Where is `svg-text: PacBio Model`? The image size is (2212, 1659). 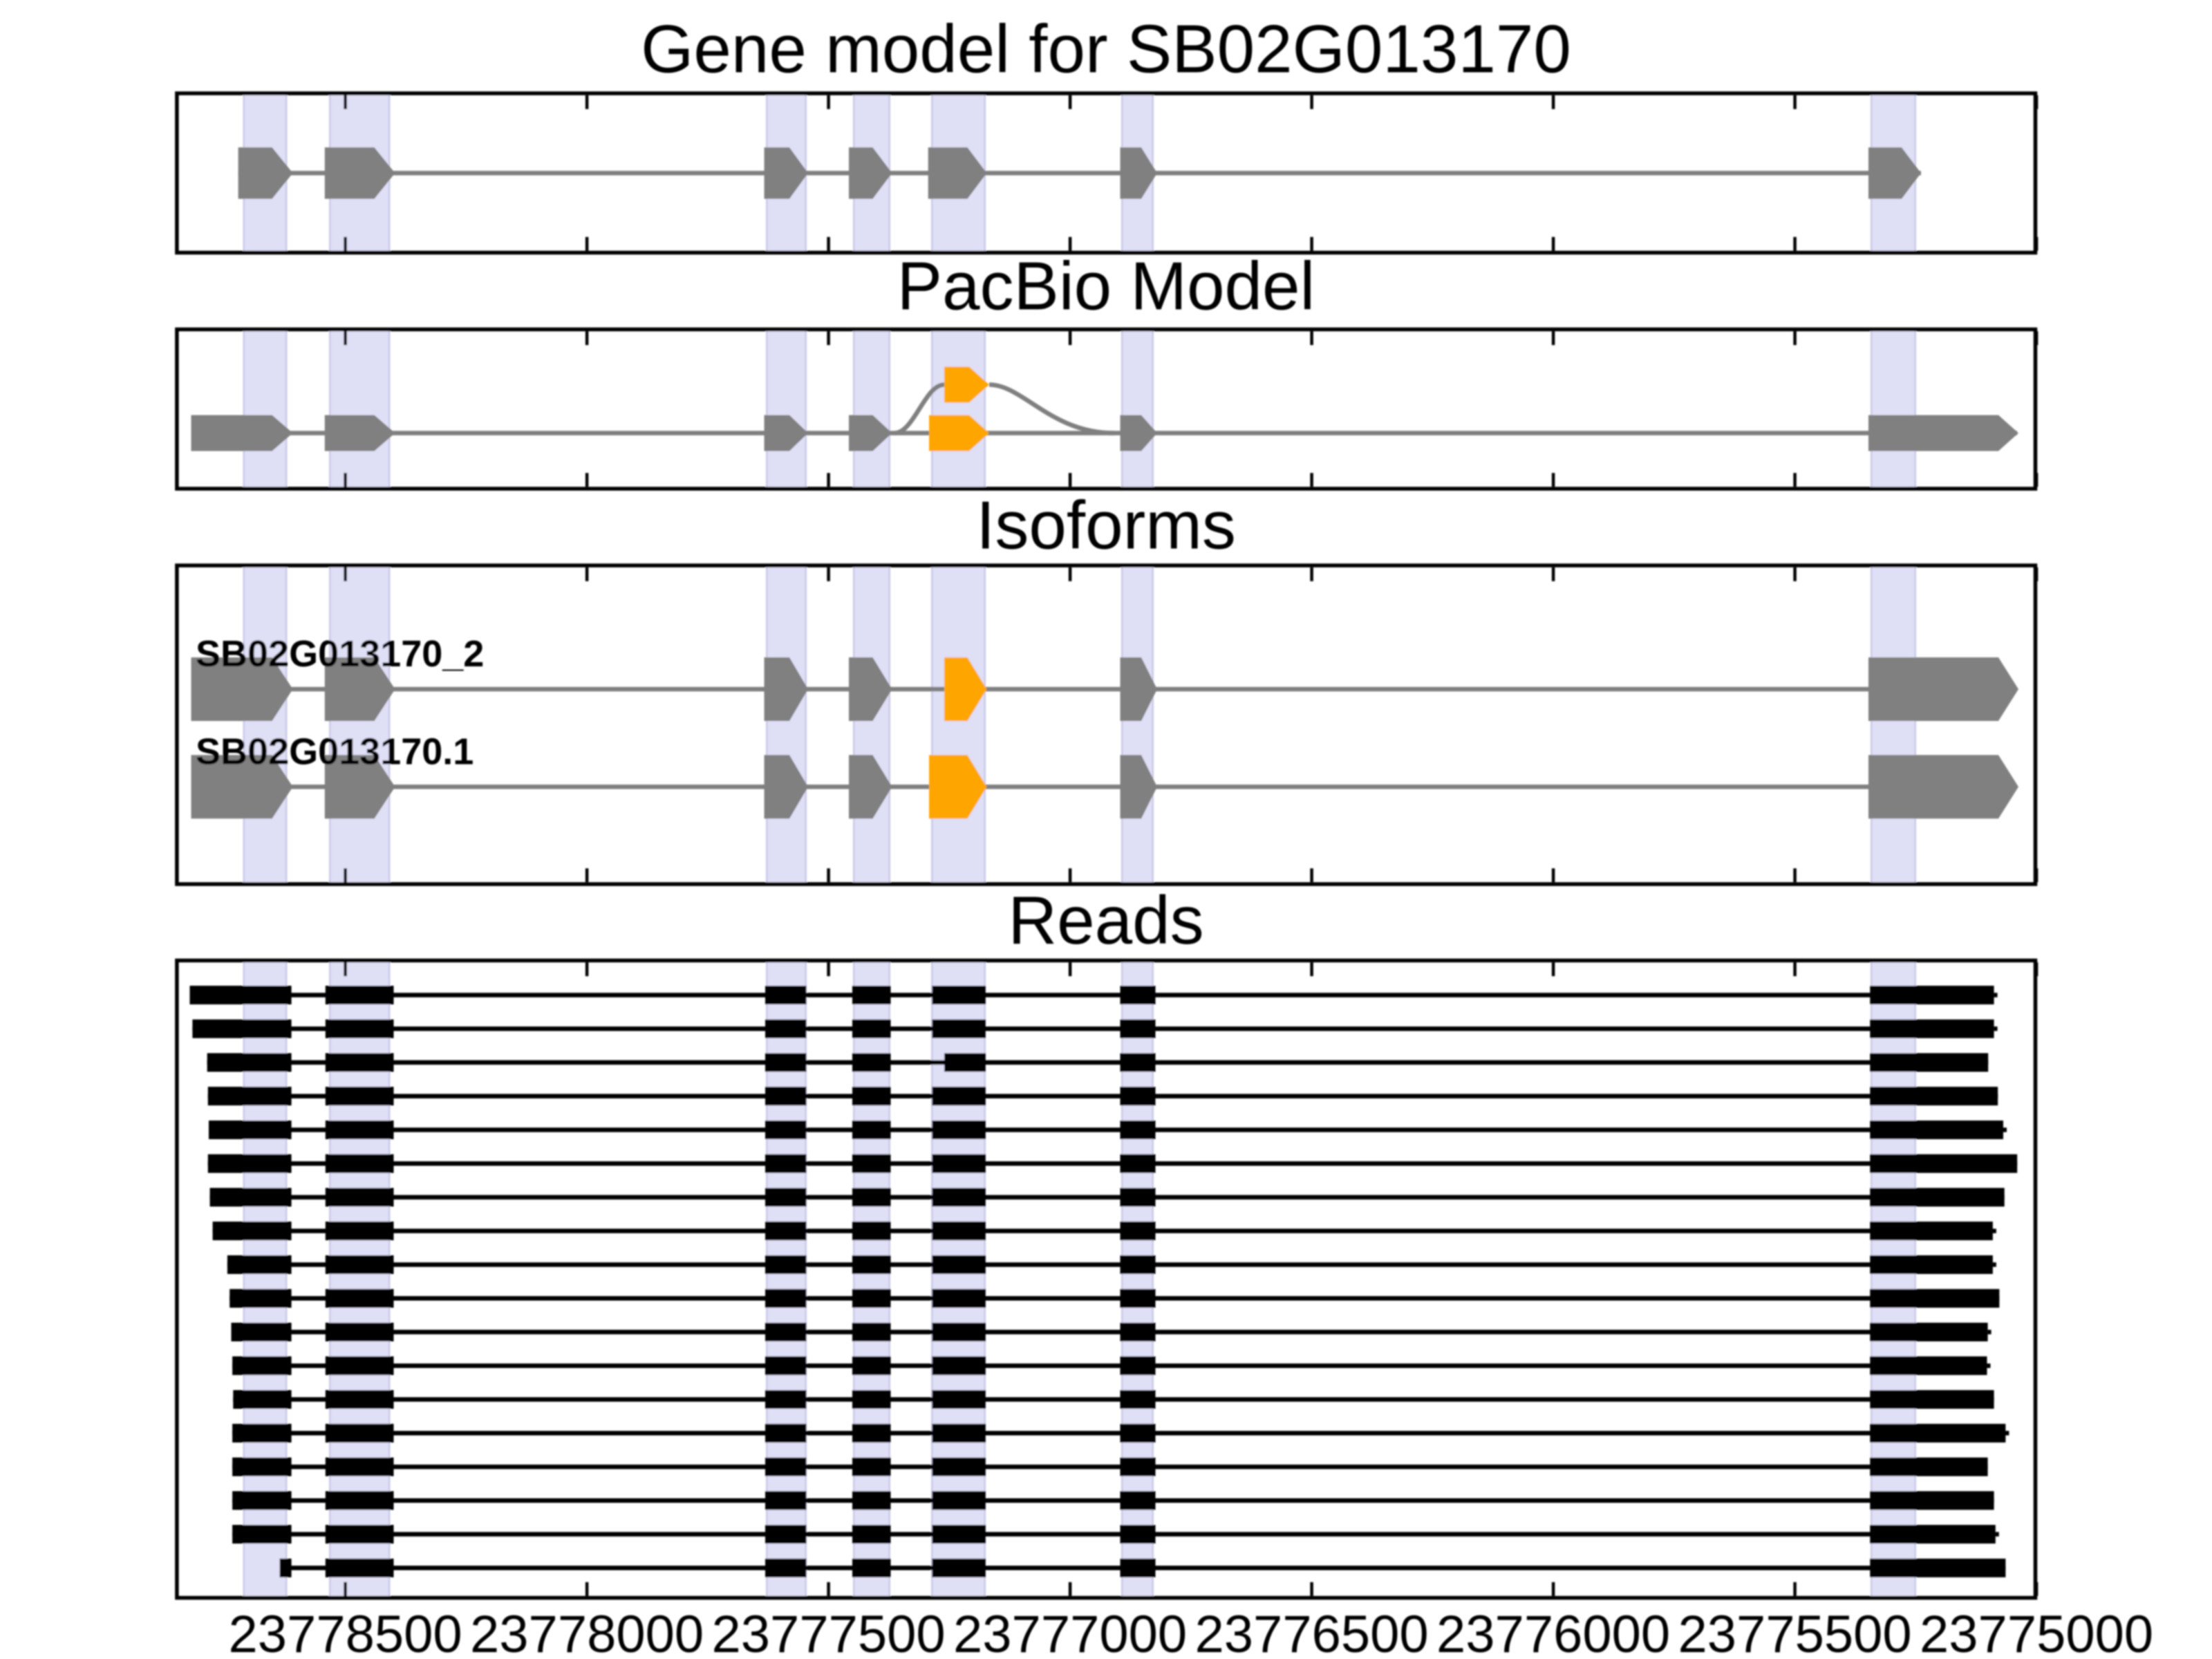
svg-text: PacBio Model is located at coordinates (1106, 286).